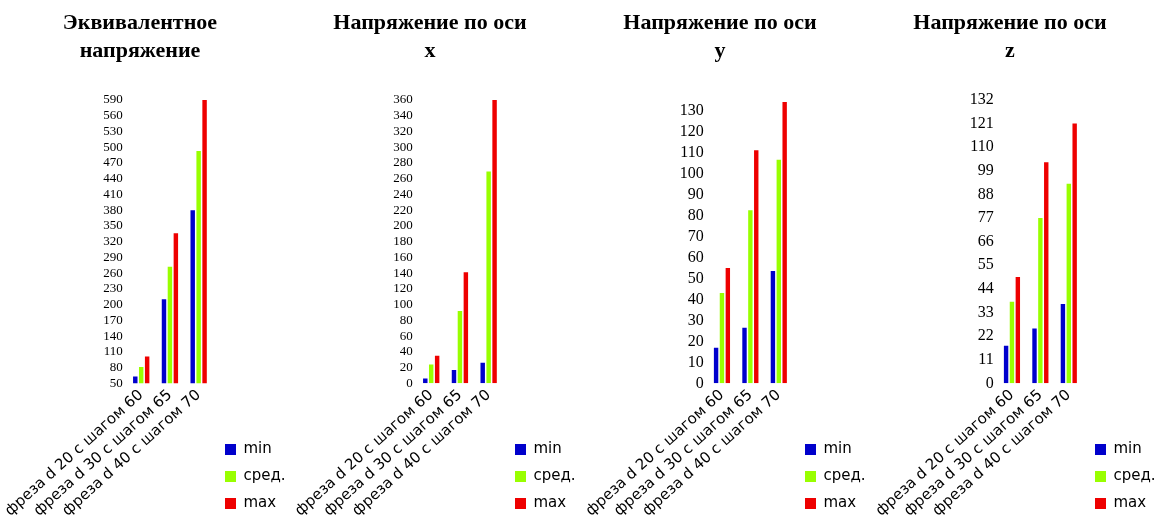 This screenshot has height=528, width=1162. What do you see at coordinates (986, 358) in the screenshot?
I see `y-tick-label: 11` at bounding box center [986, 358].